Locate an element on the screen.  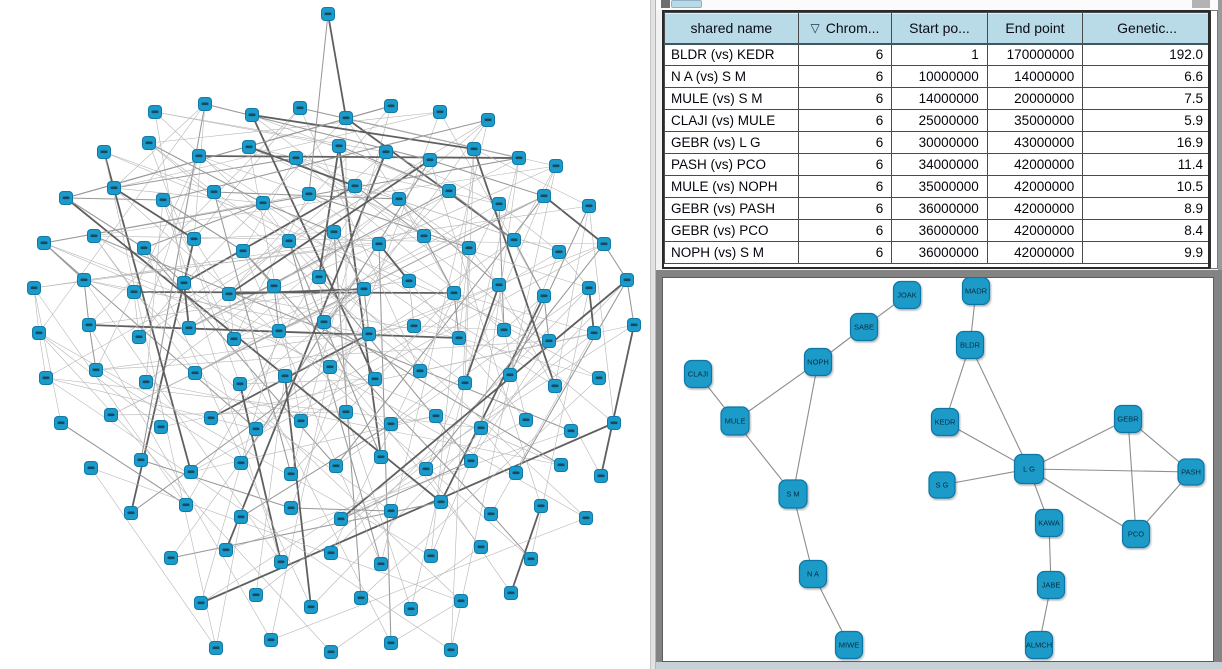
table-row: BLDR (vs) KEDR 6 1 170000000 192.0 is located at coordinates (936, 54).